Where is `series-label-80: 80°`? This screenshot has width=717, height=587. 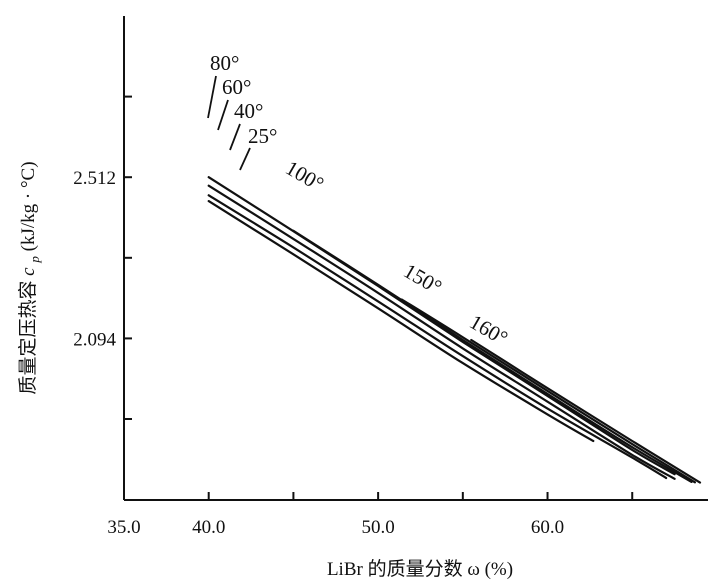
series-label-80: 80° is located at coordinates (224, 63).